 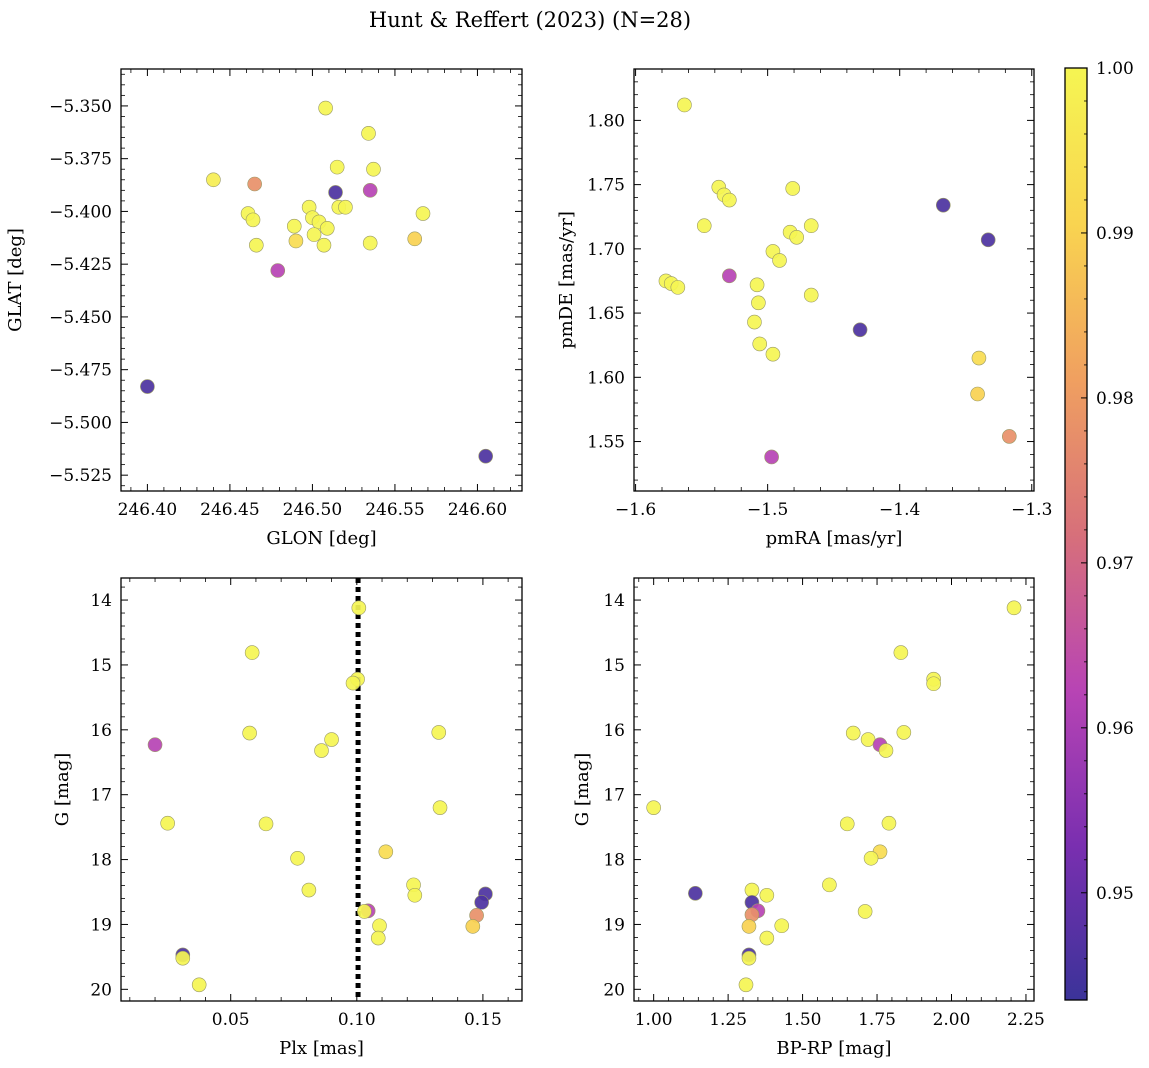 I want to click on x-tick-label: 246.40, so click(x=147, y=510).